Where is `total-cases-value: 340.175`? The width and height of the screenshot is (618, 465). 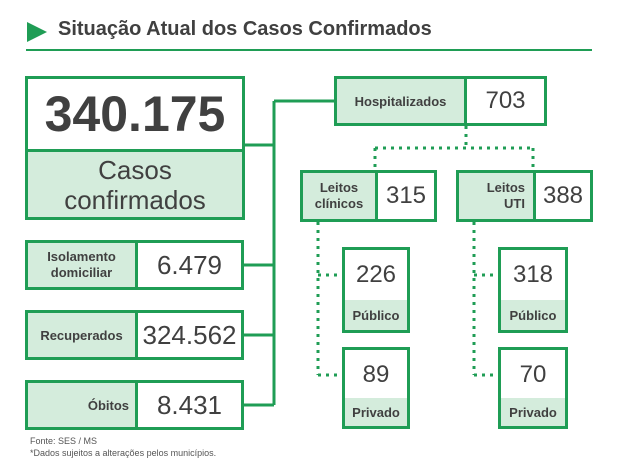 total-cases-value: 340.175 is located at coordinates (135, 114).